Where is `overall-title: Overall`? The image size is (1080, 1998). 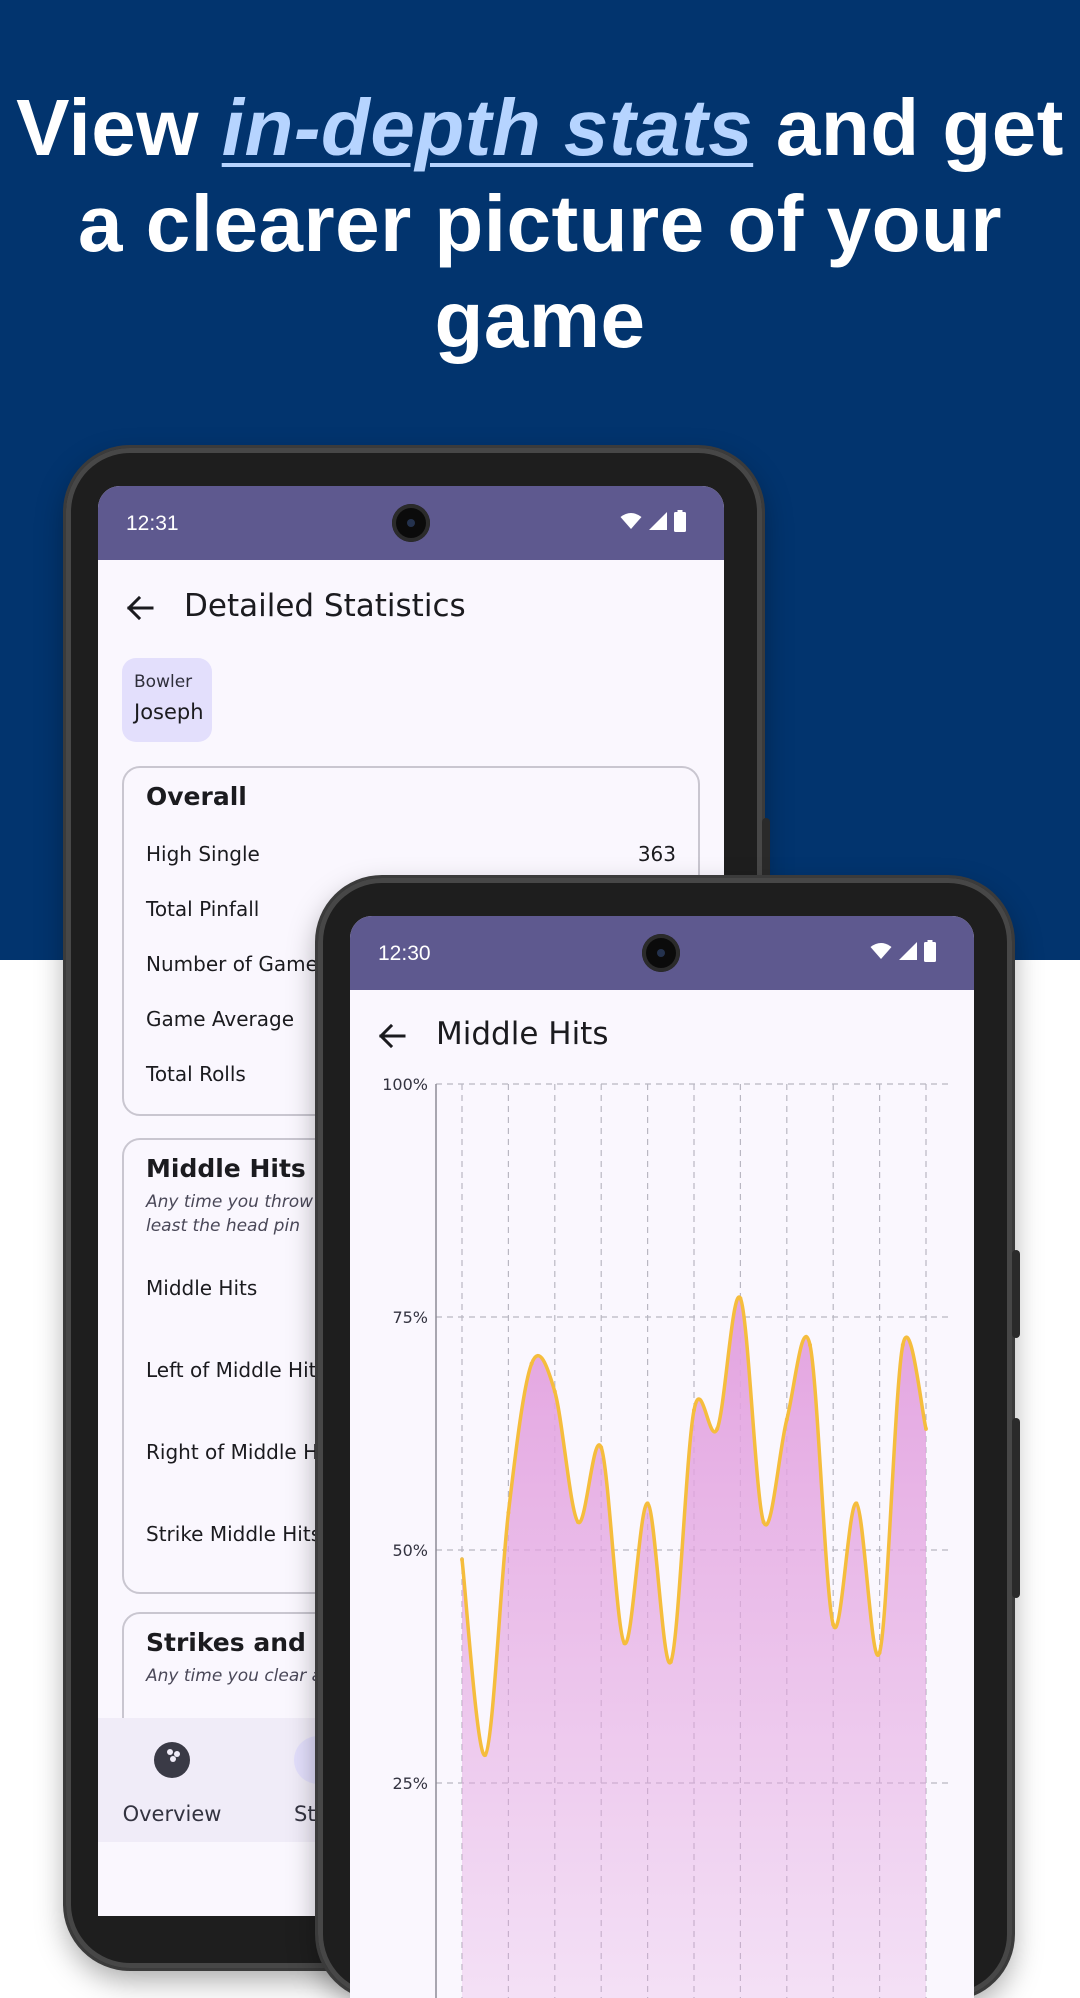
overall-title: Overall is located at coordinates (196, 796).